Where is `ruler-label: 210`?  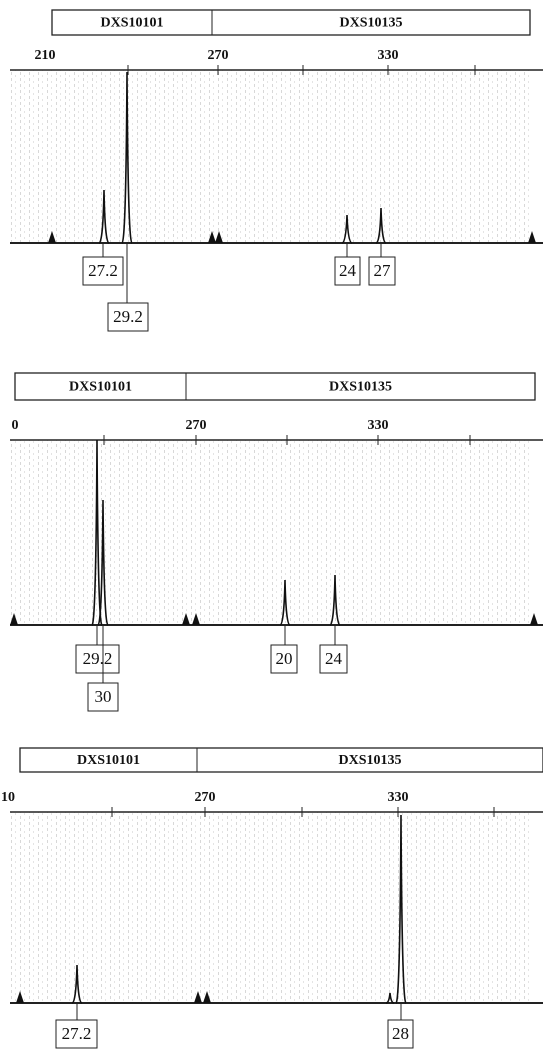 ruler-label: 210 is located at coordinates (45, 55).